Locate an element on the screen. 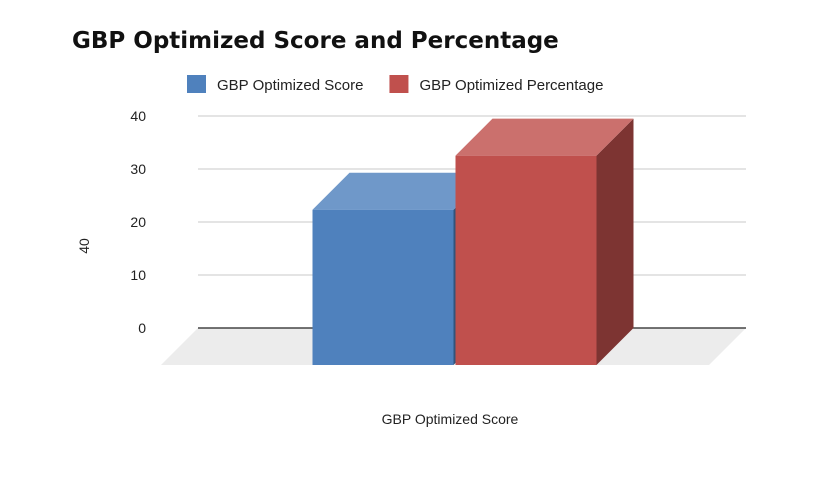 This screenshot has height=500, width=819. bar-gbp-optimized-percentage is located at coordinates (544, 242).